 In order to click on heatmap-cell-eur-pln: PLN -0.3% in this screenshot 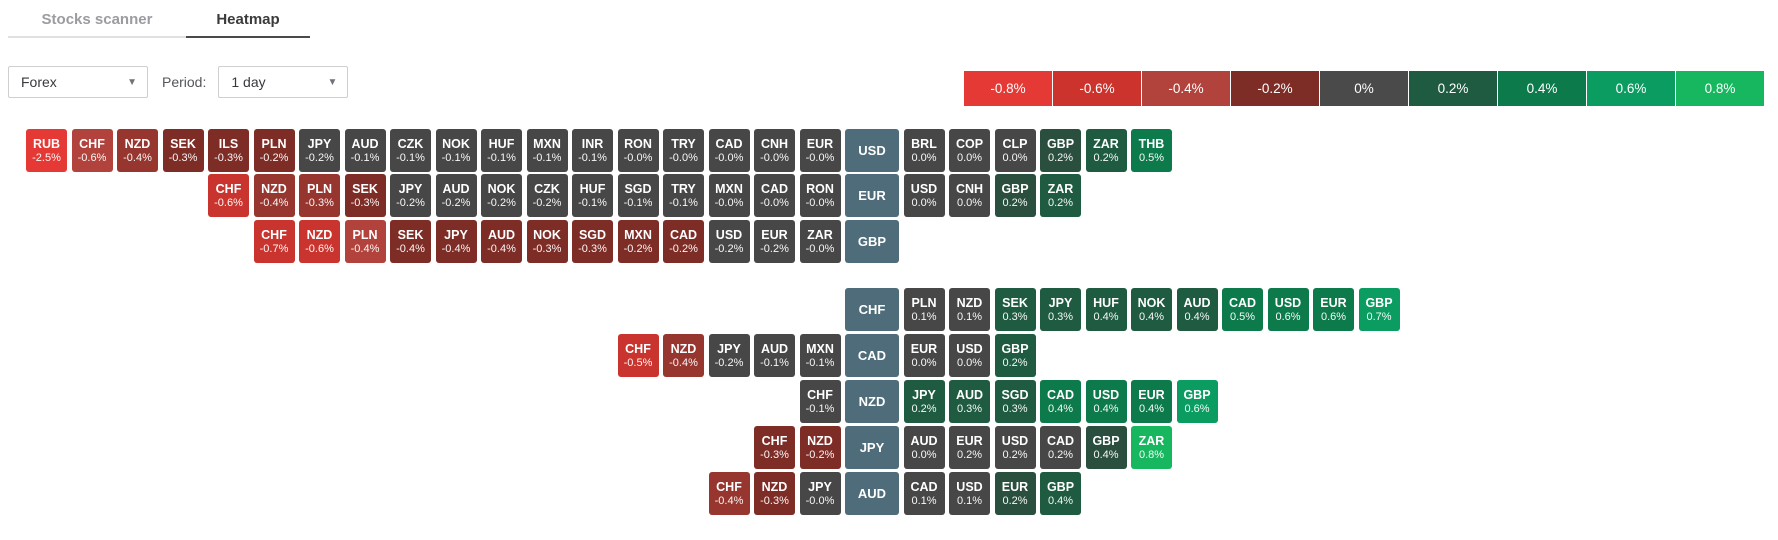, I will do `click(319, 195)`.